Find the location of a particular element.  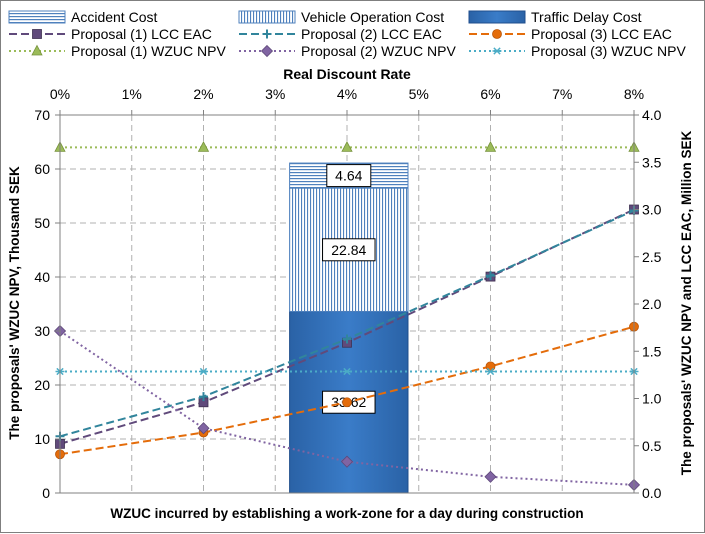

legend-entry-accident-cost-swatch is located at coordinates (37, 17).